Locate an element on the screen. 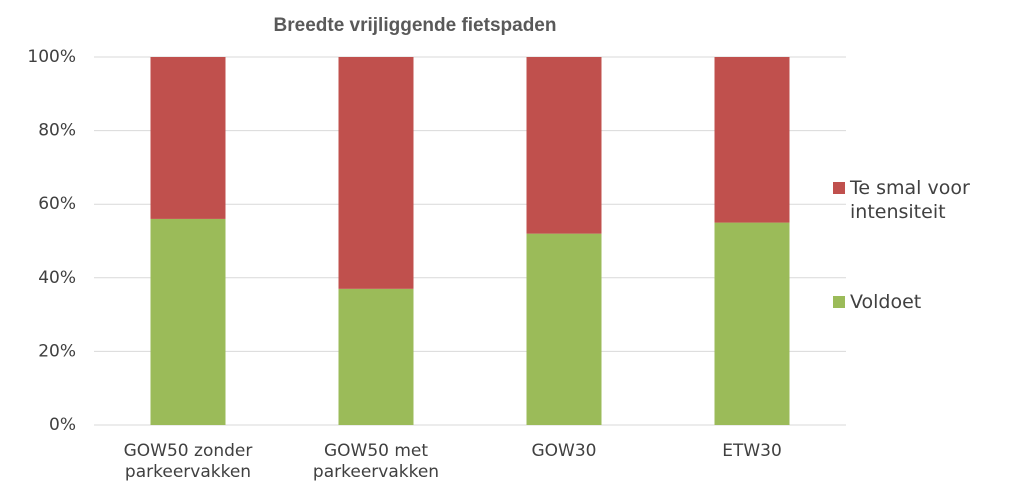 The width and height of the screenshot is (1019, 491). legend-label: Te smal voor intensiteit is located at coordinates (910, 200).